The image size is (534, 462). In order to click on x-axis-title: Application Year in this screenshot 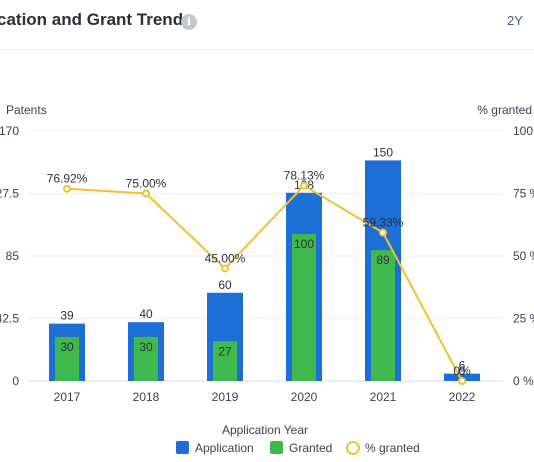, I will do `click(265, 430)`.